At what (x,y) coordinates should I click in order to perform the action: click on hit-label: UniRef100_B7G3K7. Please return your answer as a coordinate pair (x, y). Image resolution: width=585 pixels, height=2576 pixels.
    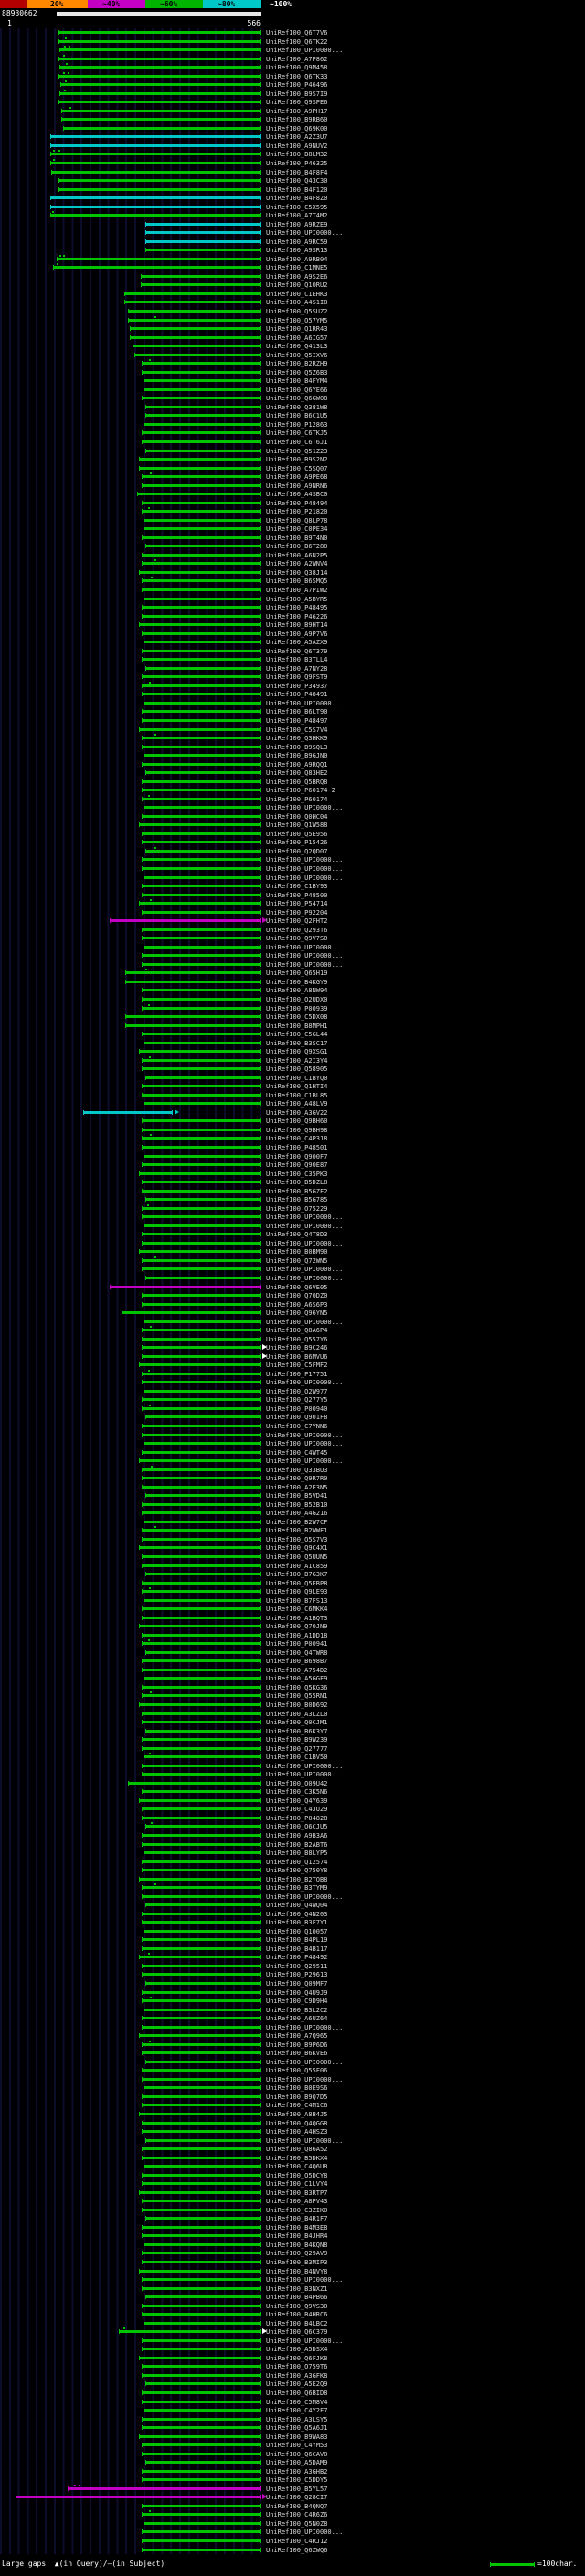
    Looking at the image, I should click on (297, 1575).